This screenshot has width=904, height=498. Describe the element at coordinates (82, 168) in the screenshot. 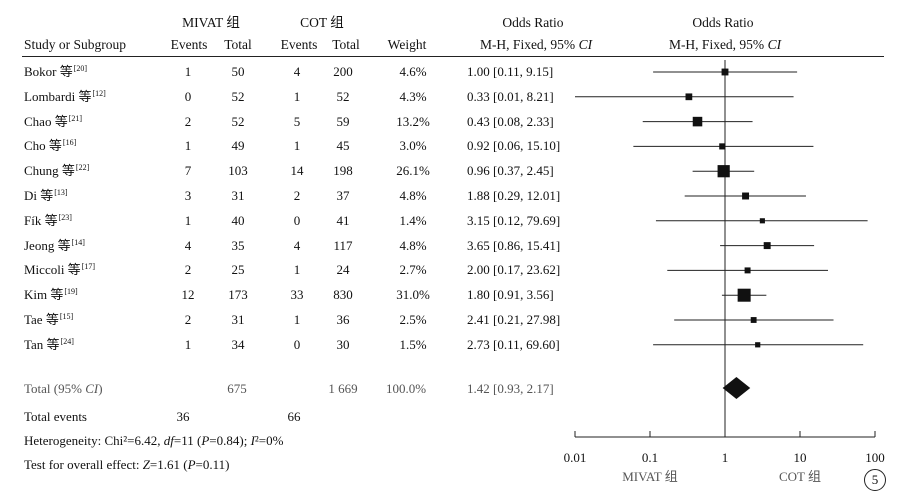

I see `study-reference: [22]` at that location.